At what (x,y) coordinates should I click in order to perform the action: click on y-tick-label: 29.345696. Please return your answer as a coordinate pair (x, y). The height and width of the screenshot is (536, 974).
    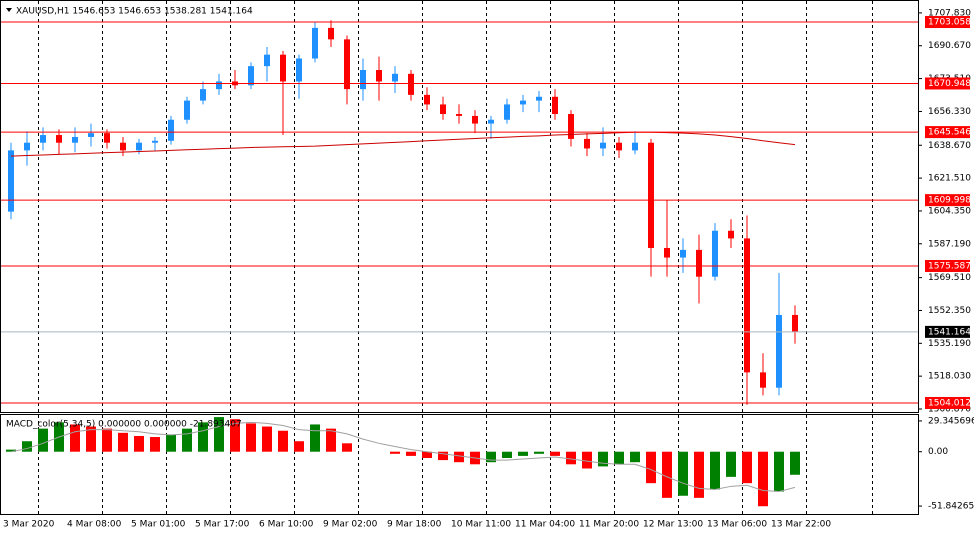
    Looking at the image, I should click on (951, 421).